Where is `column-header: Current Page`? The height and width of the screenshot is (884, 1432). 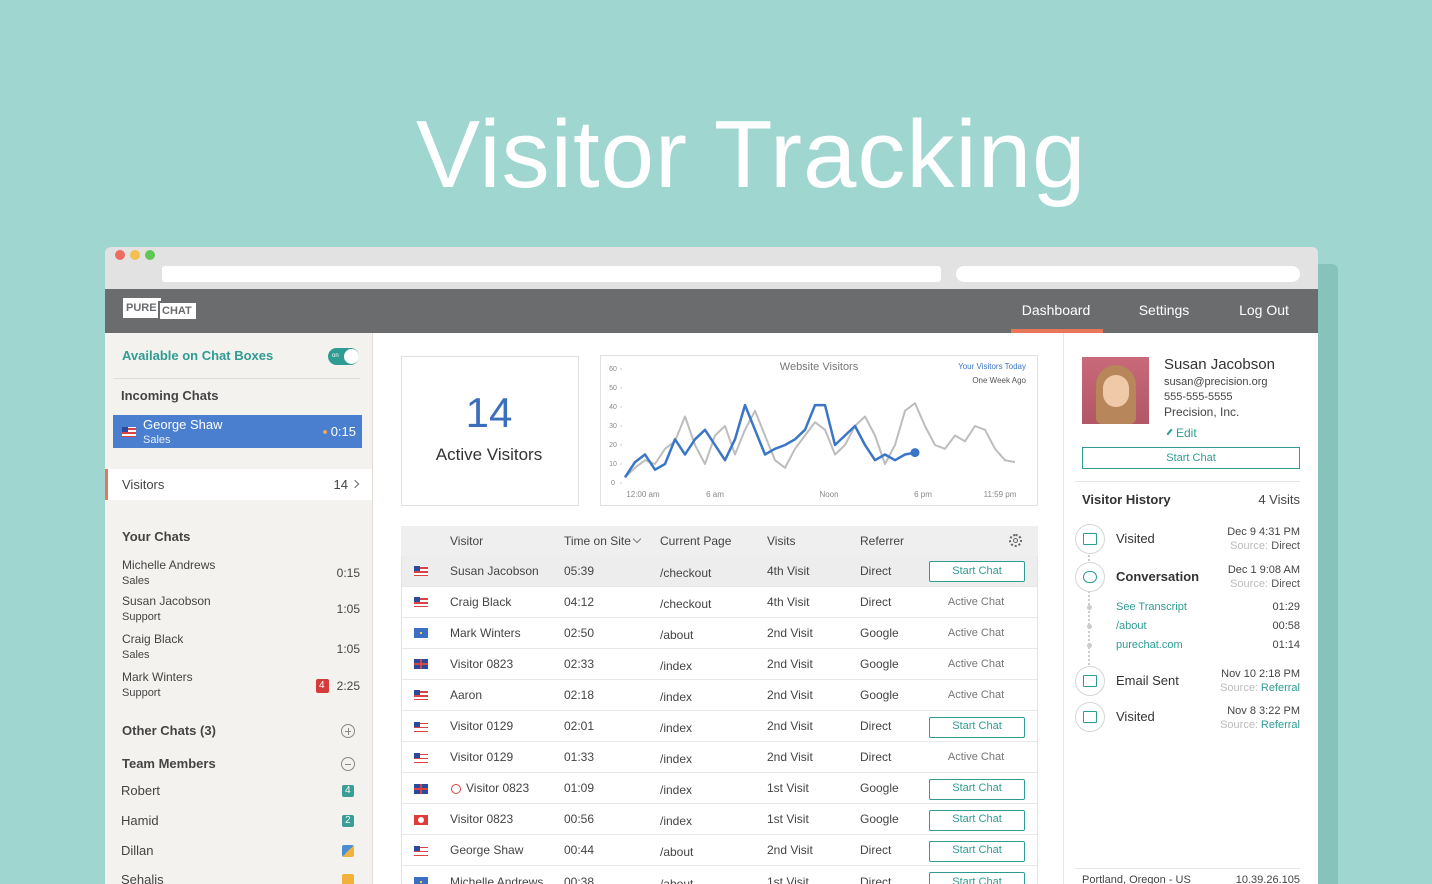
column-header: Current Page is located at coordinates (696, 540).